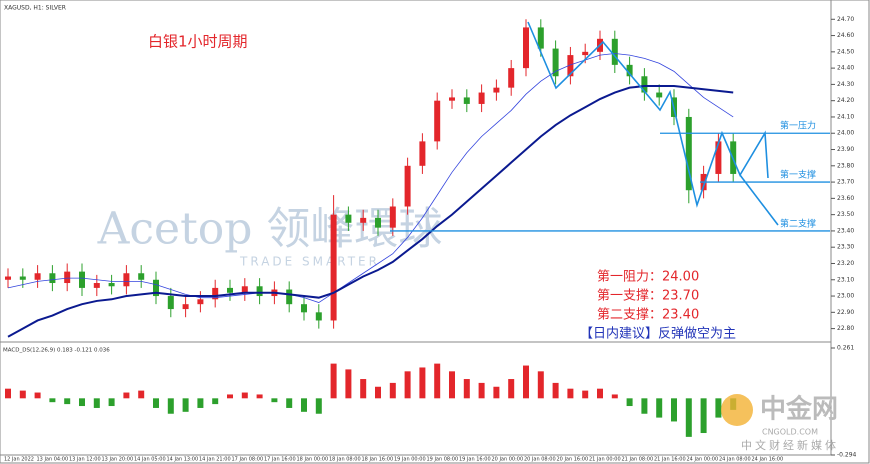 This screenshot has height=464, width=870. I want to click on chart-title: XAGUSD, H1: SILVER, so click(35, 8).